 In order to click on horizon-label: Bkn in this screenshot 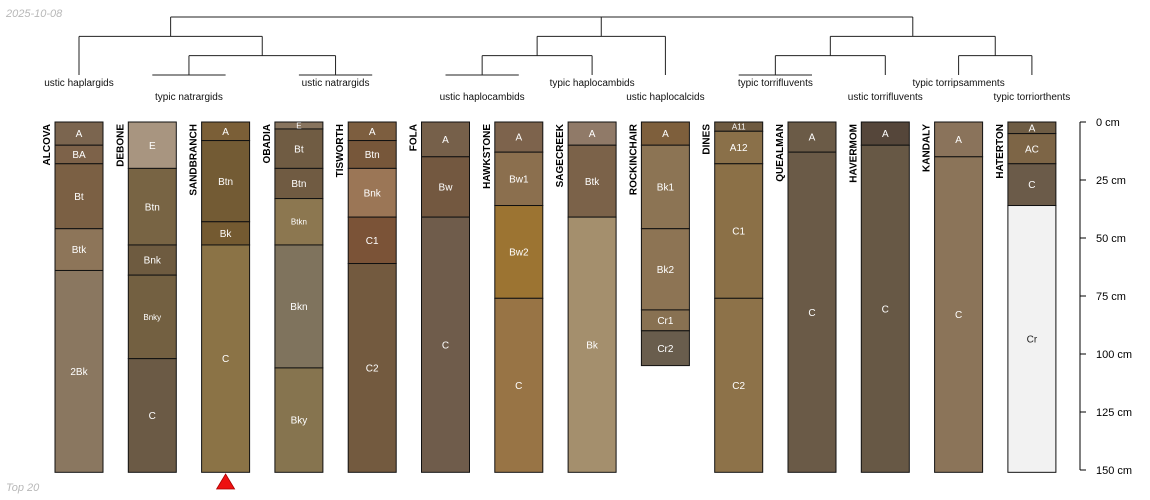, I will do `click(298, 307)`.